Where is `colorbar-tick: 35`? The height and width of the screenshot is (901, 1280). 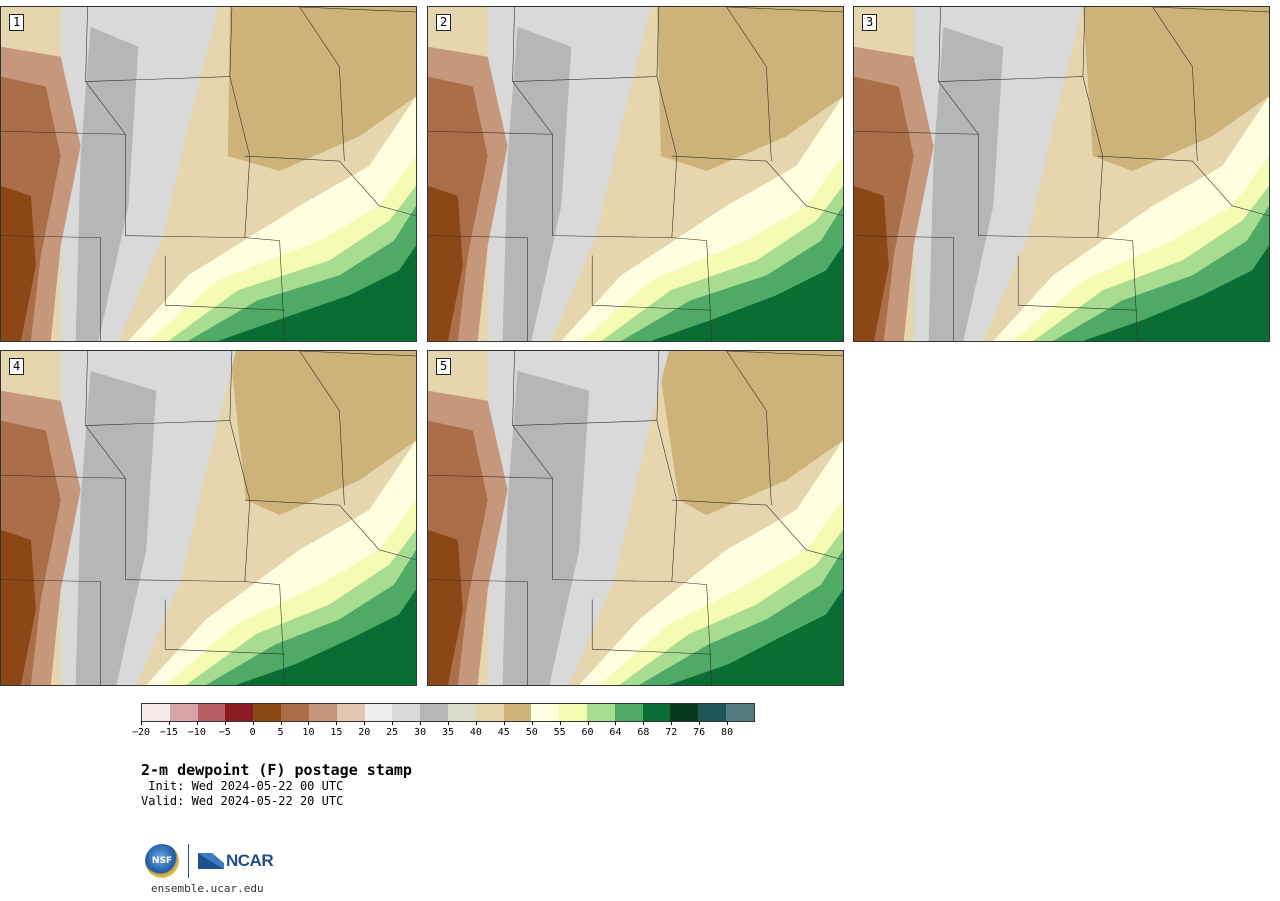 colorbar-tick: 35 is located at coordinates (448, 729).